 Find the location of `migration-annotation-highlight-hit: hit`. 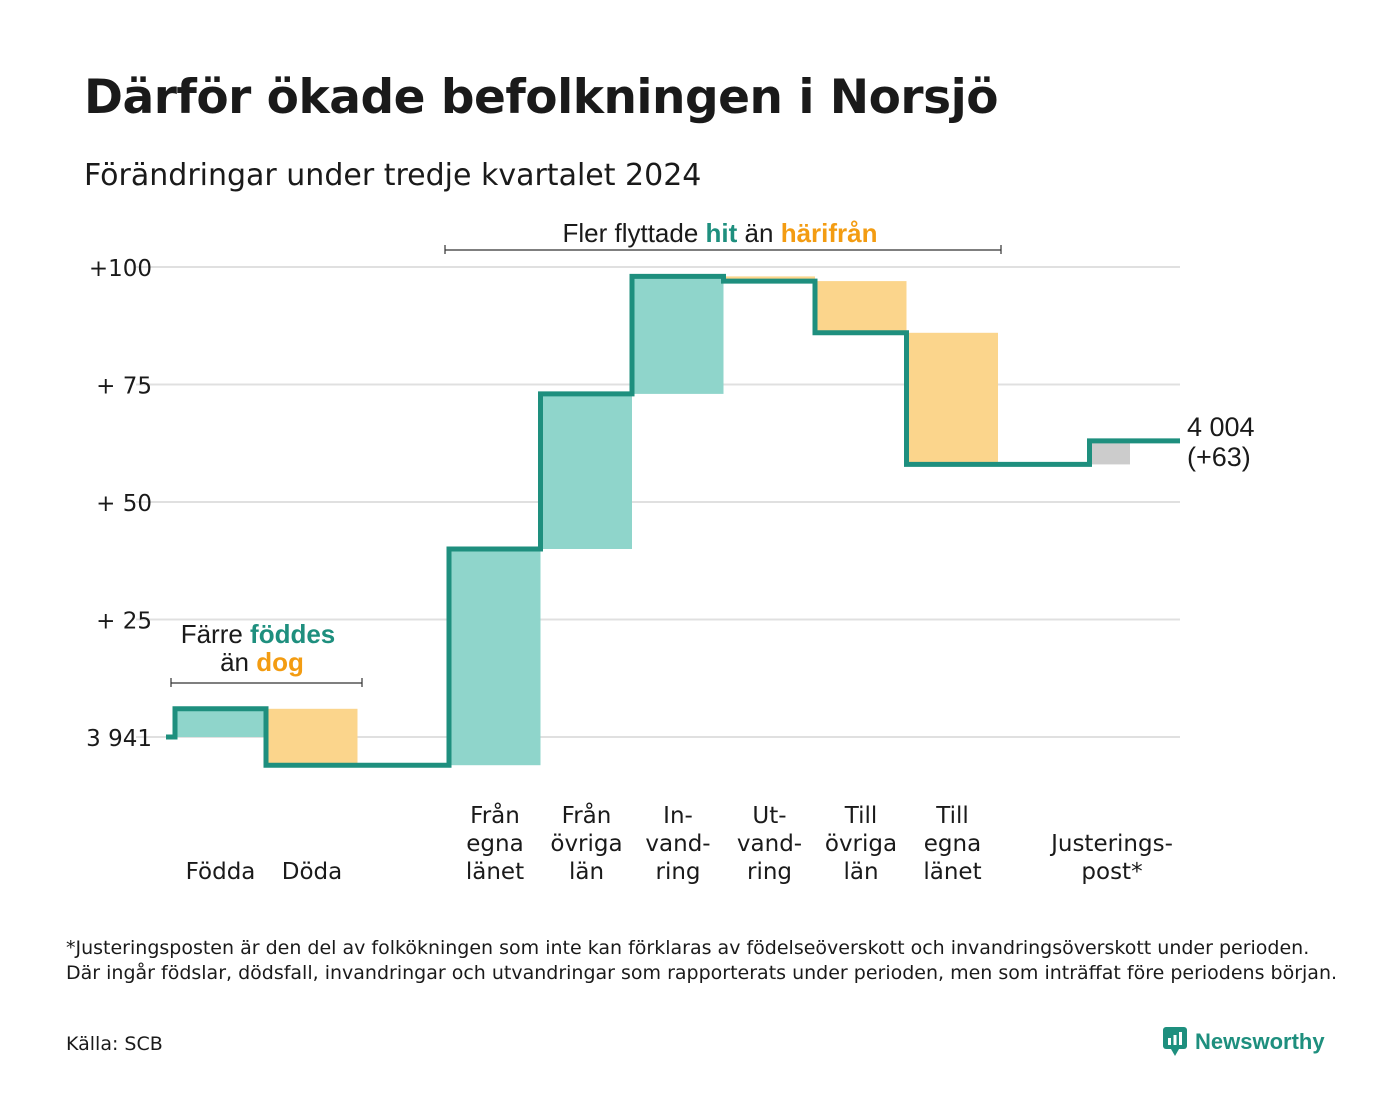

migration-annotation-highlight-hit: hit is located at coordinates (722, 233).